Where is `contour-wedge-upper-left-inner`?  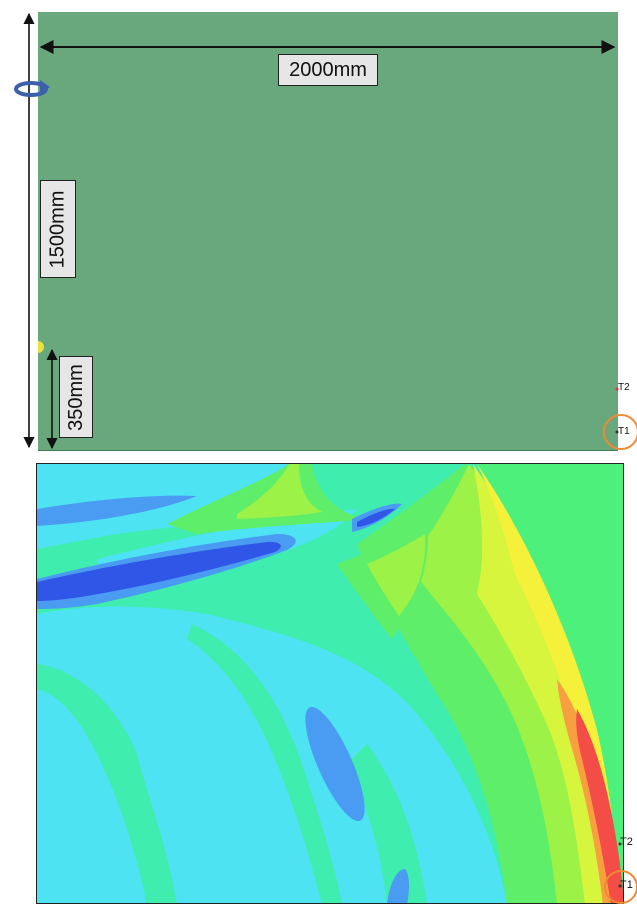
contour-wedge-upper-left-inner is located at coordinates (279, 491).